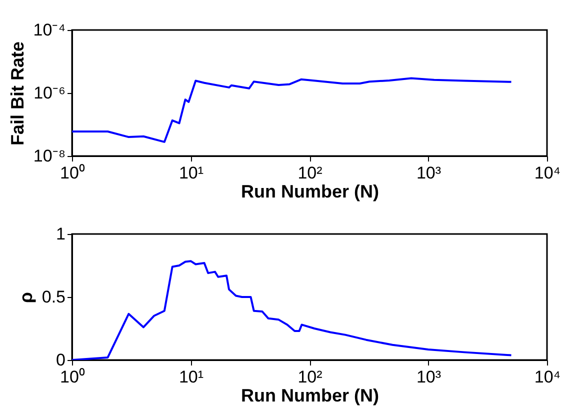  I want to click on y-axis-title: ρ, so click(26, 298).